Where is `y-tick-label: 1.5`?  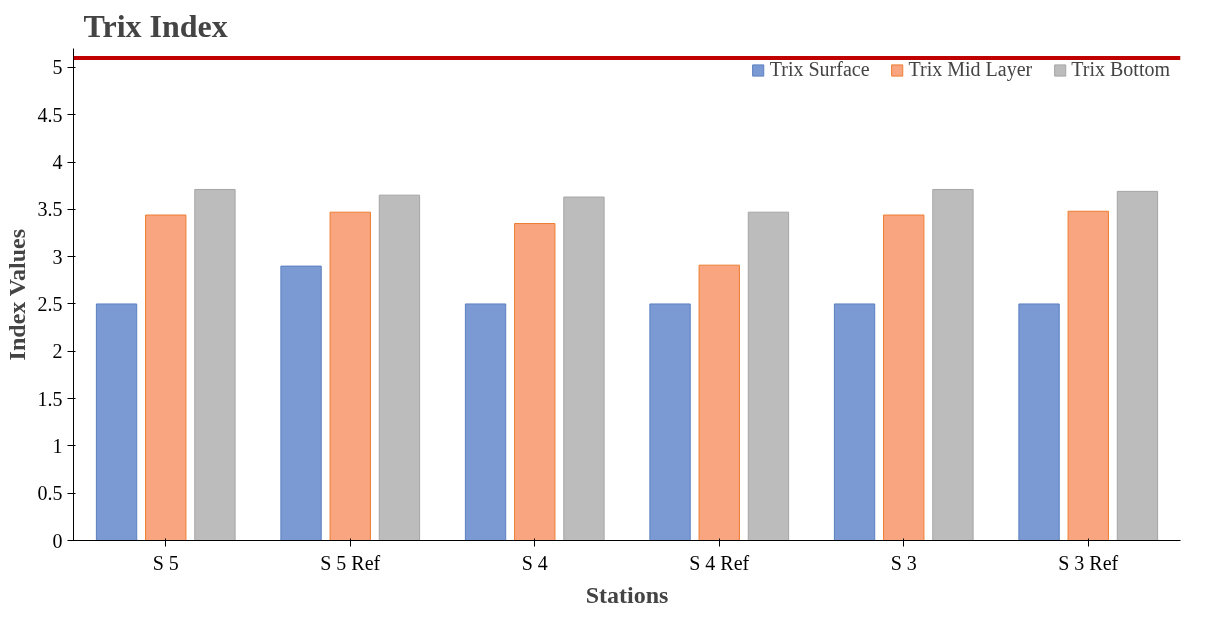 y-tick-label: 1.5 is located at coordinates (50, 398).